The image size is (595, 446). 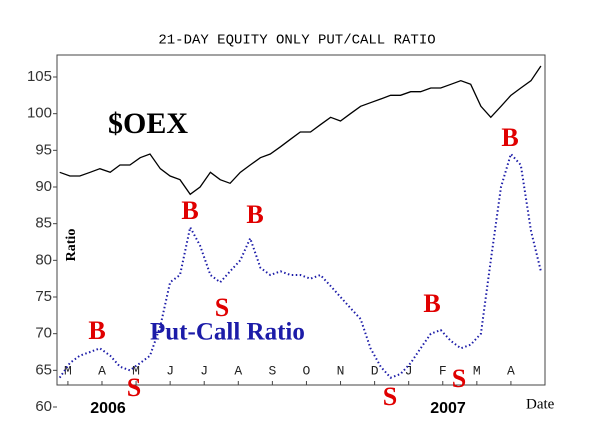 What do you see at coordinates (43, 406) in the screenshot?
I see `y-tick-label: 60` at bounding box center [43, 406].